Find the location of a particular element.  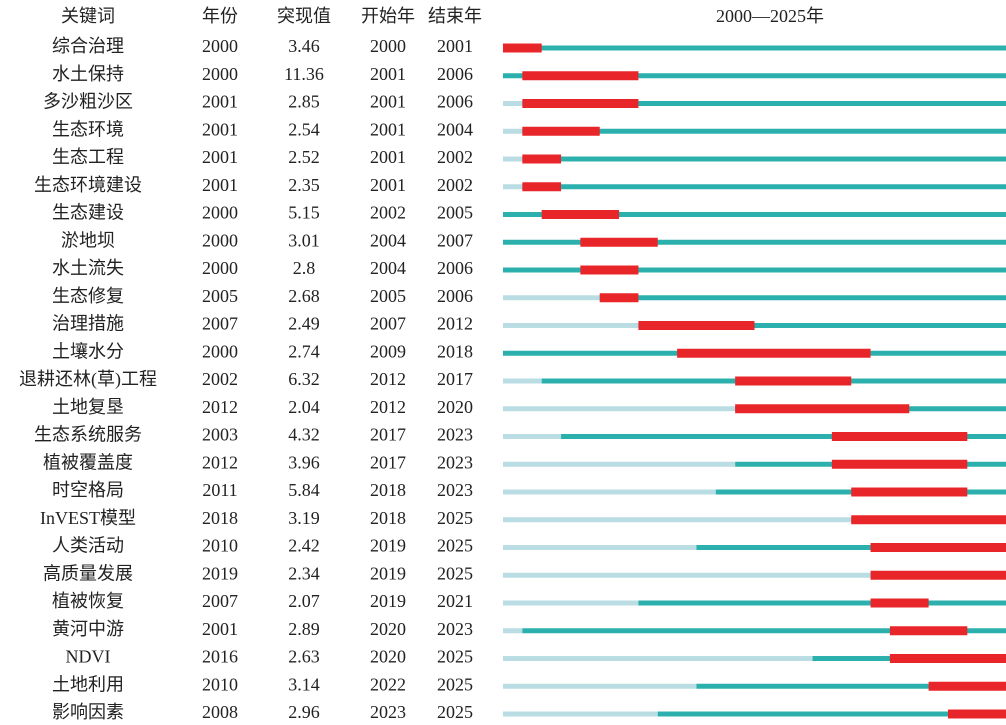

keyword: 生态修复 is located at coordinates (88, 296).